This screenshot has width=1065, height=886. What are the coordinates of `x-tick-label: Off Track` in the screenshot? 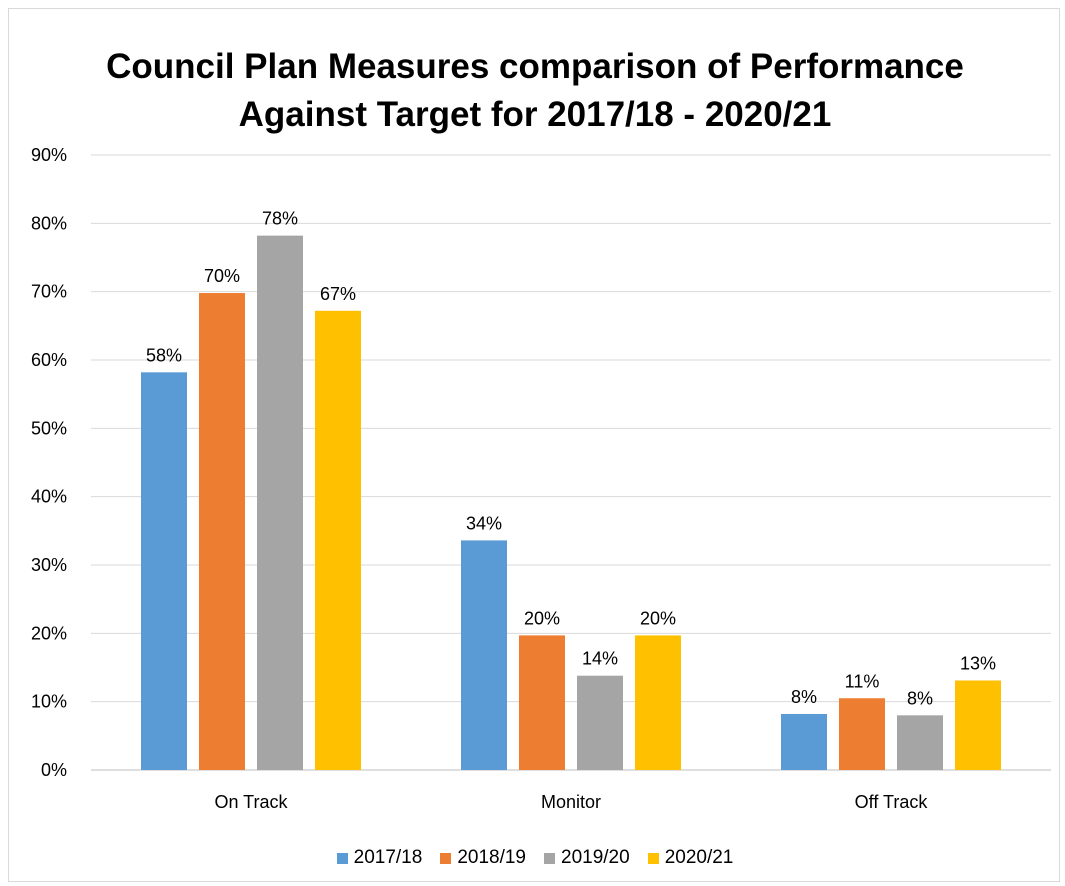 It's located at (892, 802).